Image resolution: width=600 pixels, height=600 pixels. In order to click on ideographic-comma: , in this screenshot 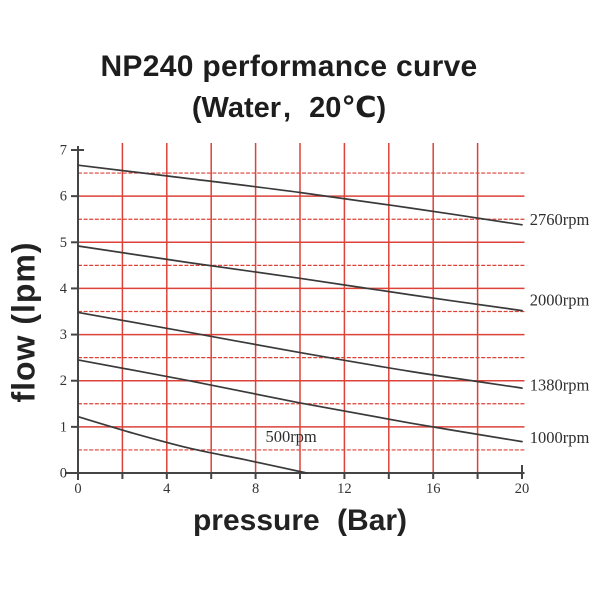, I will do `click(287, 108)`.